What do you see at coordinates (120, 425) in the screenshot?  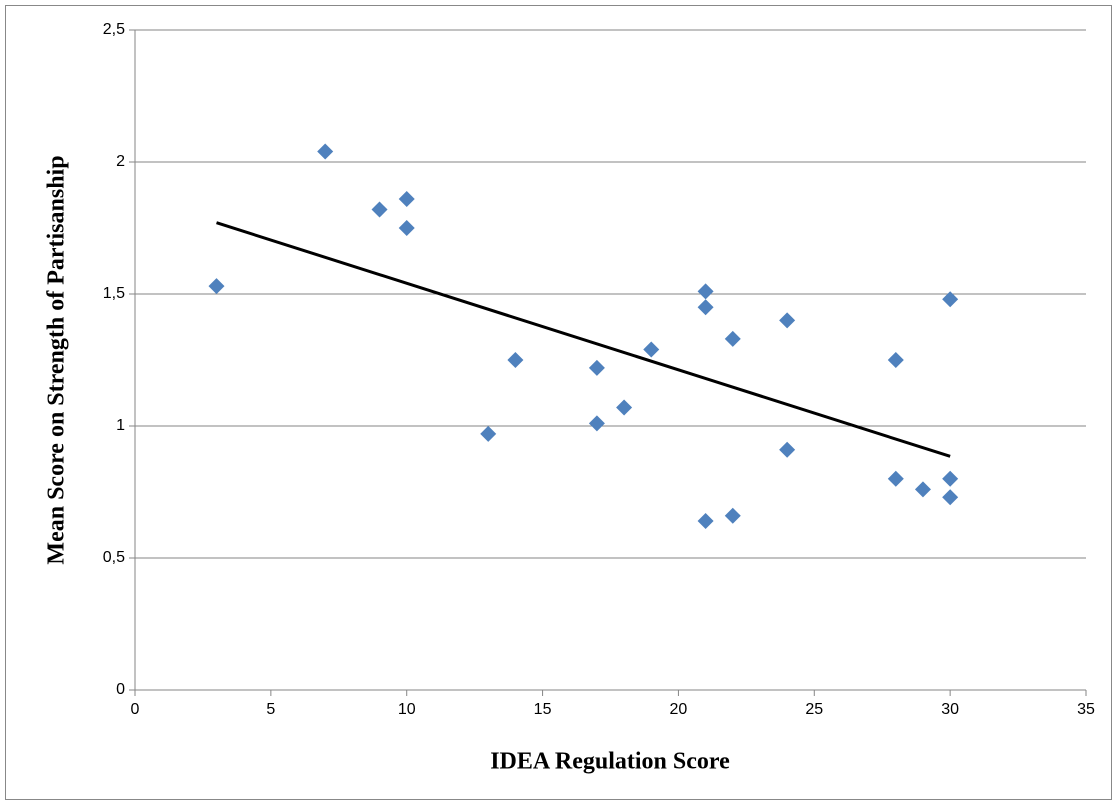 I see `y-tick-label: 1` at bounding box center [120, 425].